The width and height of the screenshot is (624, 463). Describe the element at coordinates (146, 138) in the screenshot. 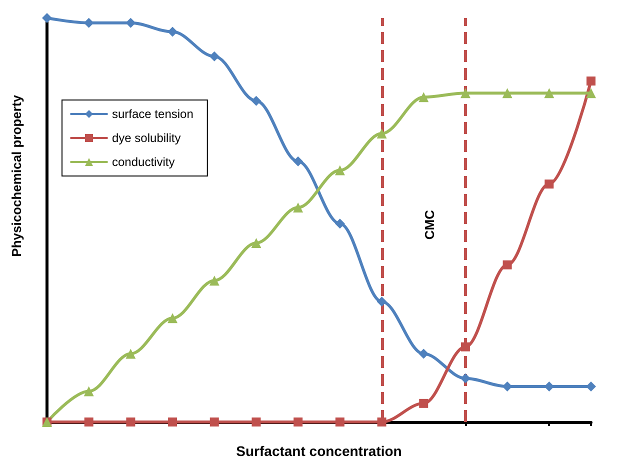

I see `legend-label: dye solubility` at that location.